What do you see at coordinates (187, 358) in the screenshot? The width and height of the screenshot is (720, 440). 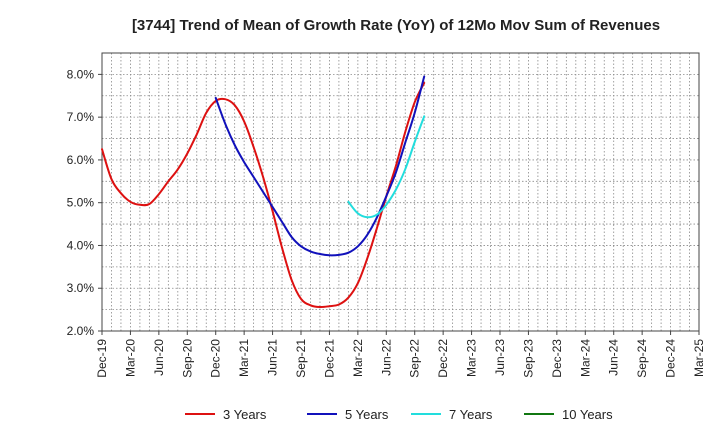 I see `x-tick-label: Sep-20` at bounding box center [187, 358].